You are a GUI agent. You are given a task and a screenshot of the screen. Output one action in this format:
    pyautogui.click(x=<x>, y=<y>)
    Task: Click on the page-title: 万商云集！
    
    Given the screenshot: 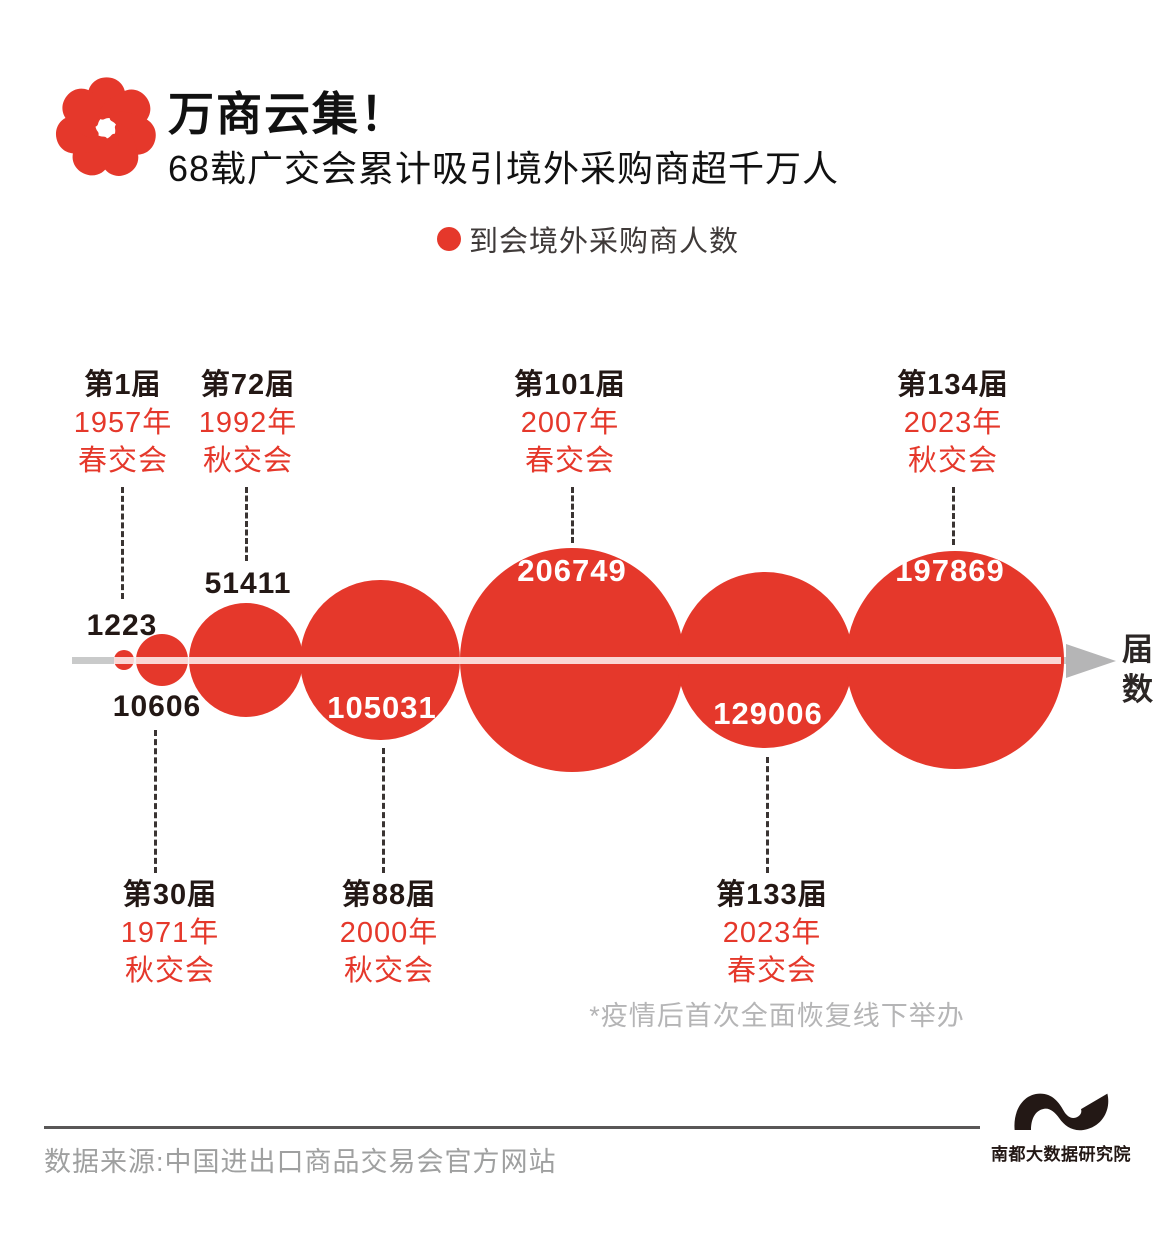 What is the action you would take?
    pyautogui.click(x=288, y=114)
    